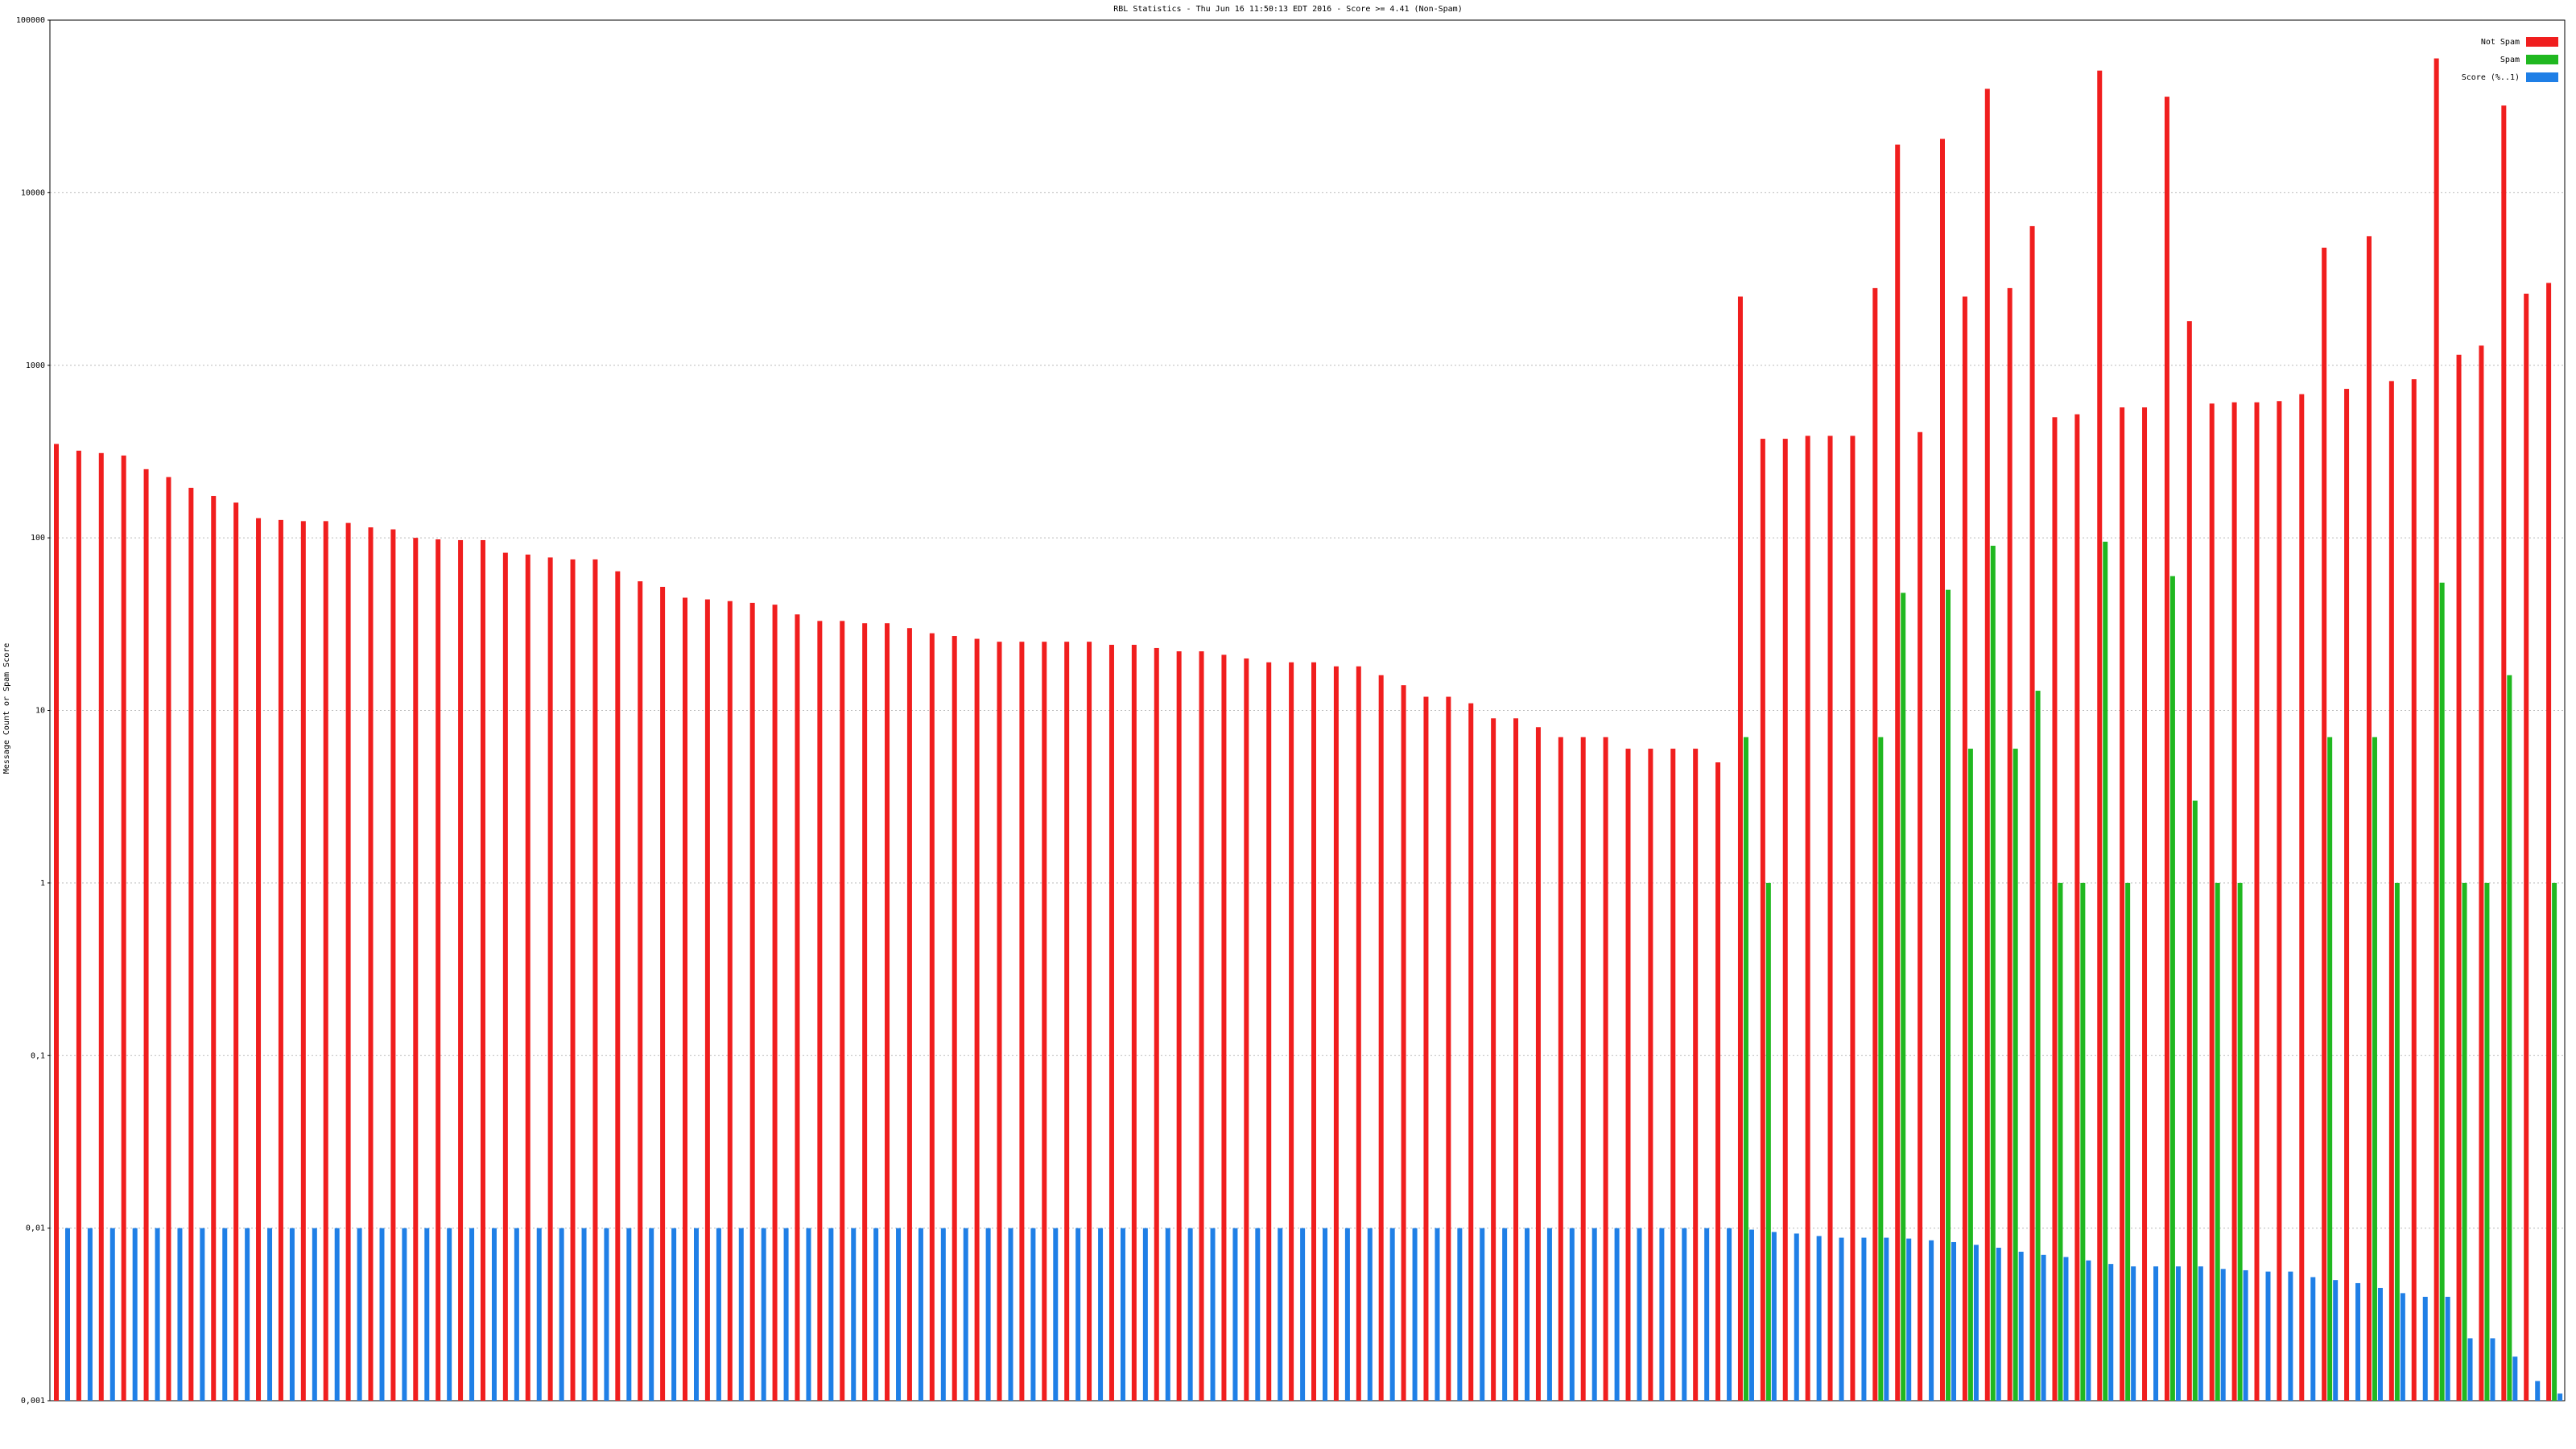  Describe the element at coordinates (30, 20) in the screenshot. I see `y-tick-label: 100000` at that location.